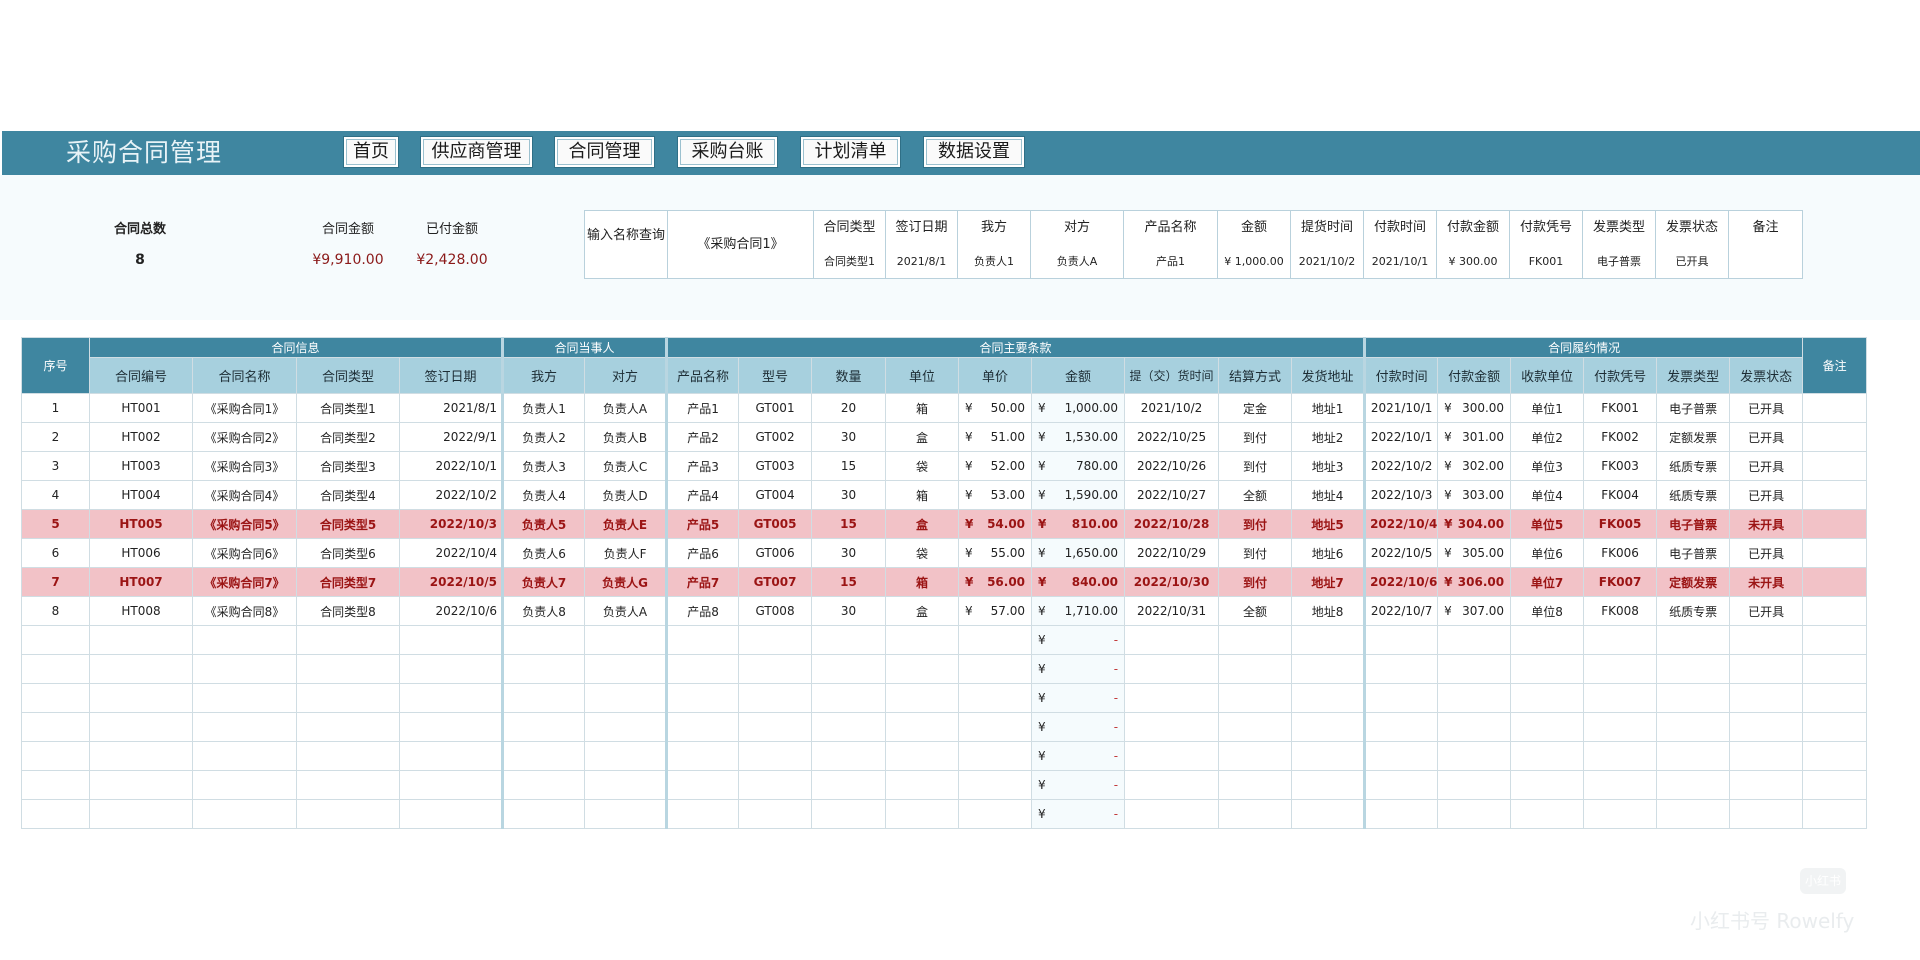 This screenshot has height=960, width=1920. Describe the element at coordinates (1172, 466) in the screenshot. I see `cell-delivery: 2022/10/26` at that location.